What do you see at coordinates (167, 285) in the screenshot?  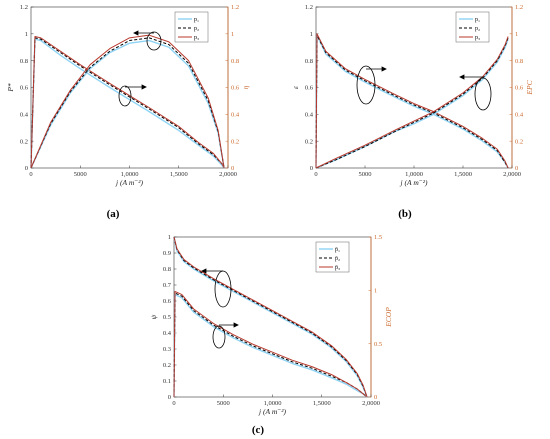 I see `y-left-tick-label: 0.7` at bounding box center [167, 285].